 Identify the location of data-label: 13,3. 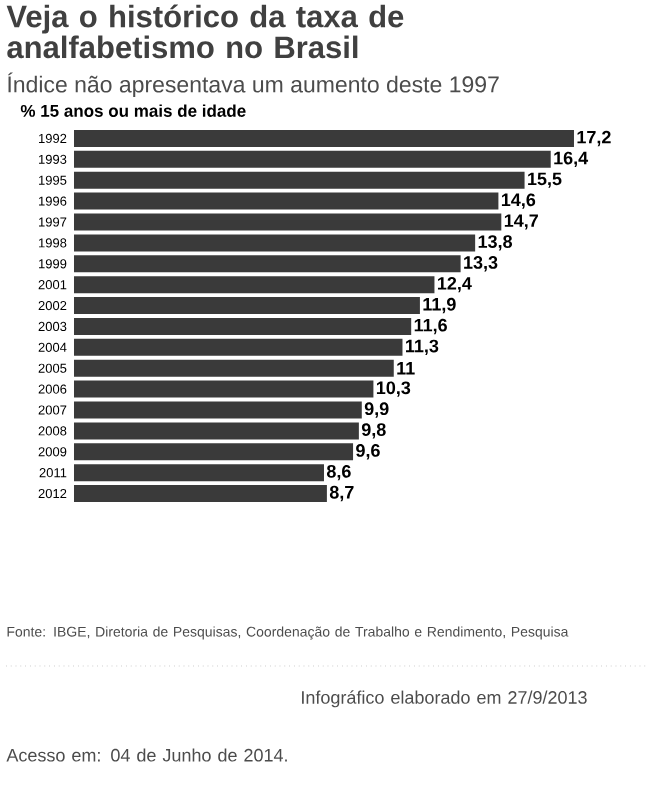
(481, 264).